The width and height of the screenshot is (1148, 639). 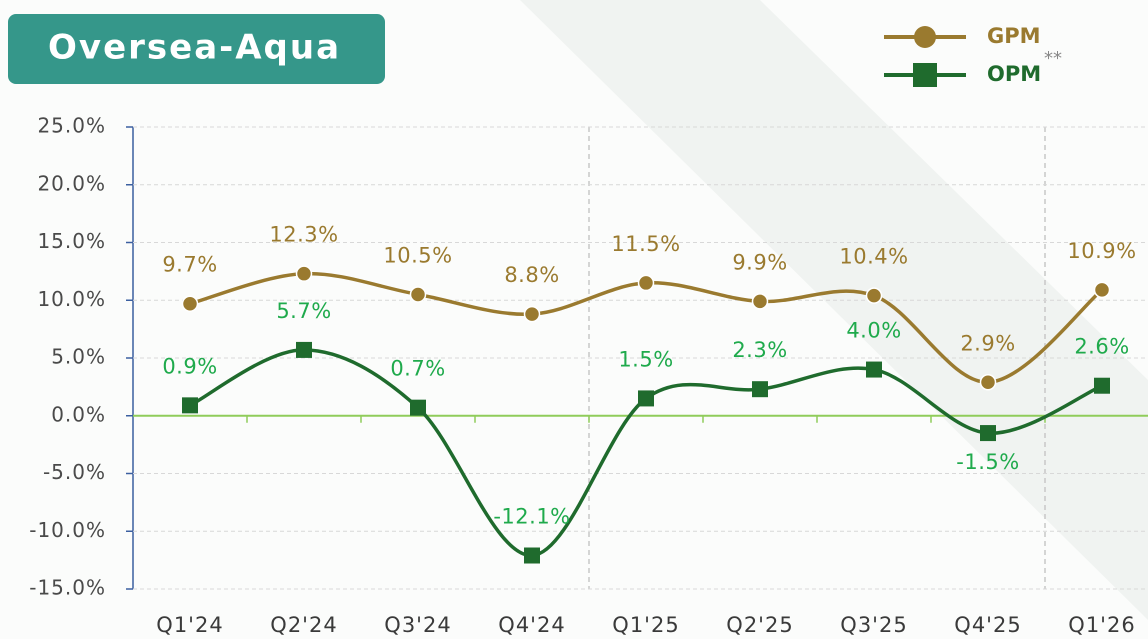 What do you see at coordinates (531, 625) in the screenshot?
I see `x-tick-label: Q4'24` at bounding box center [531, 625].